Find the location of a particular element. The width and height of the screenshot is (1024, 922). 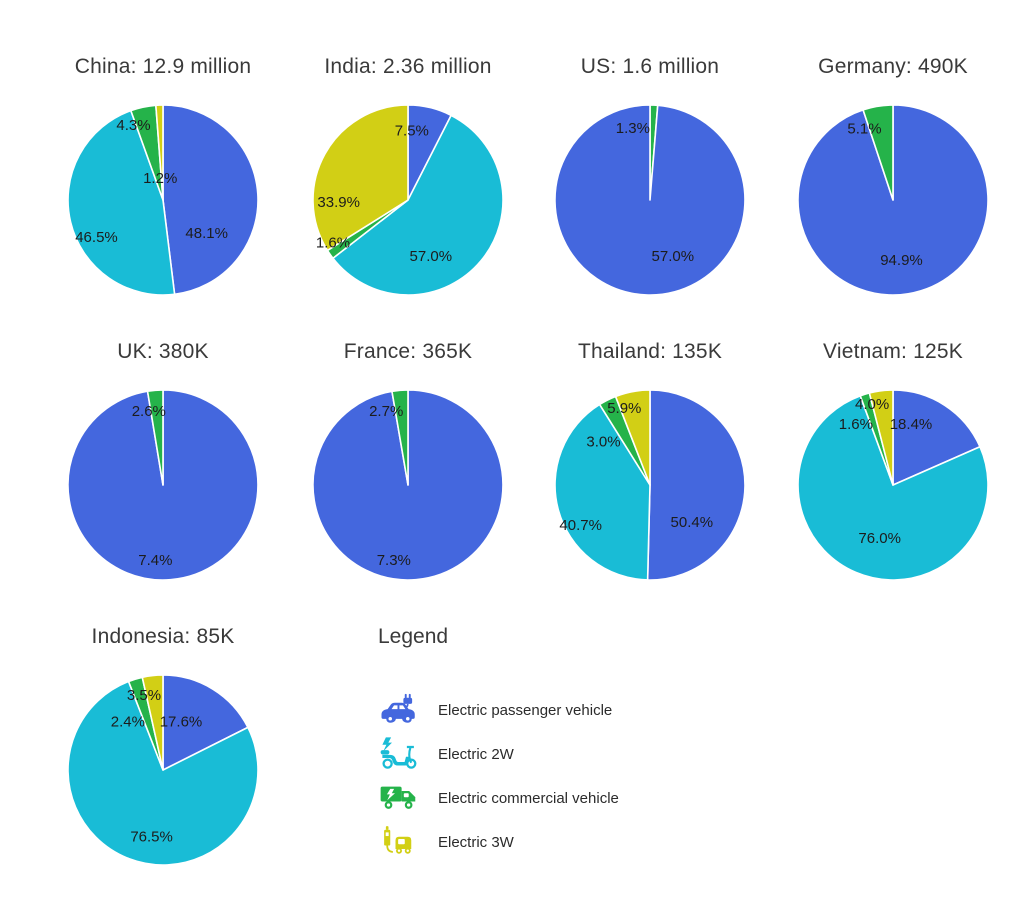

legend-item-electric-commercial-vehicle: Electric commercial vehicle is located at coordinates (558, 798).